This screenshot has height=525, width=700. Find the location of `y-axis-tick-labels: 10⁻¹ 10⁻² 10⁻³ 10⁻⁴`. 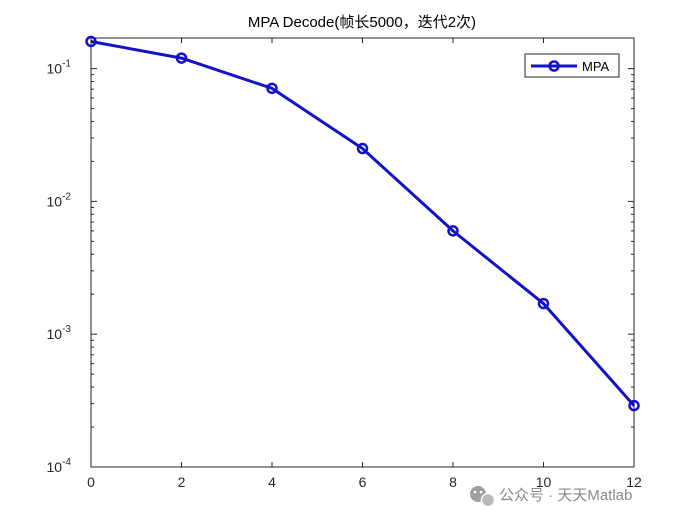

y-axis-tick-labels: 10⁻¹ 10⁻² 10⁻³ 10⁻⁴ is located at coordinates (59, 267).